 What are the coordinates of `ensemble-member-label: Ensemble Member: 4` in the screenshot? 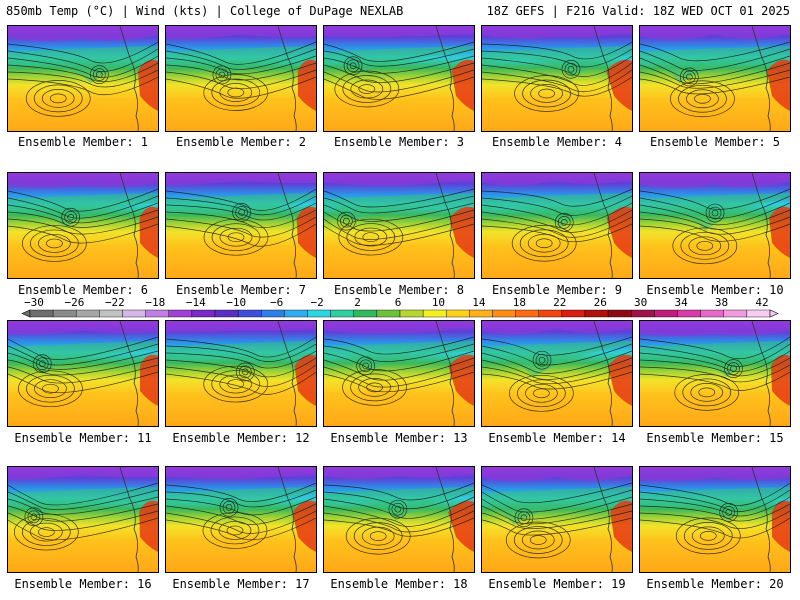 It's located at (557, 142).